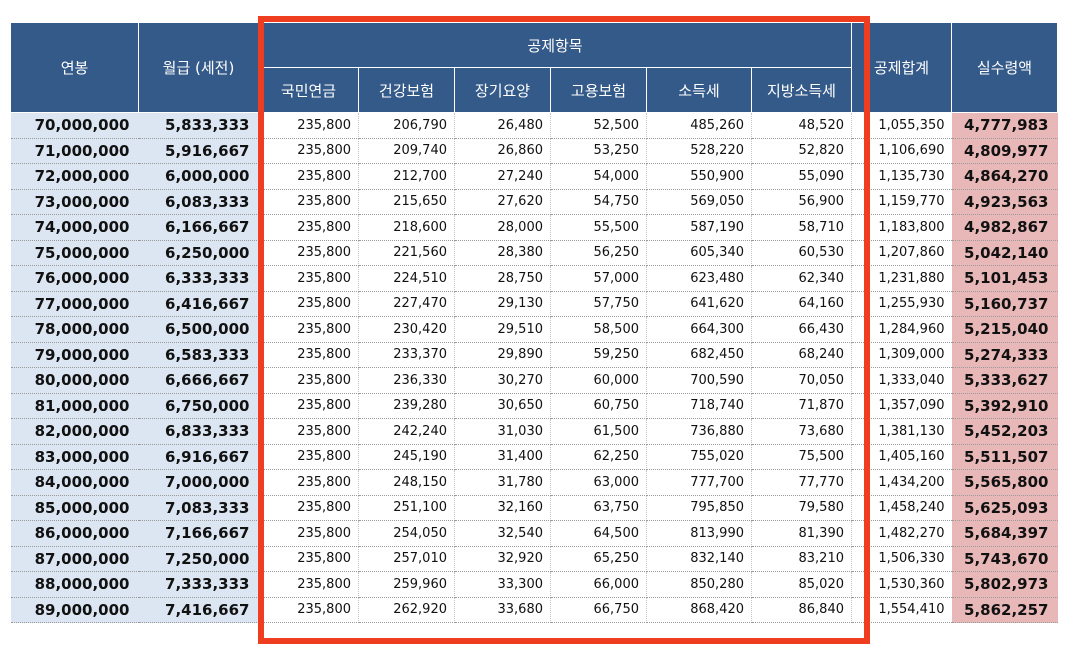 This screenshot has height=668, width=1067. What do you see at coordinates (198, 559) in the screenshot?
I see `cell-monthly: 7,250,000` at bounding box center [198, 559].